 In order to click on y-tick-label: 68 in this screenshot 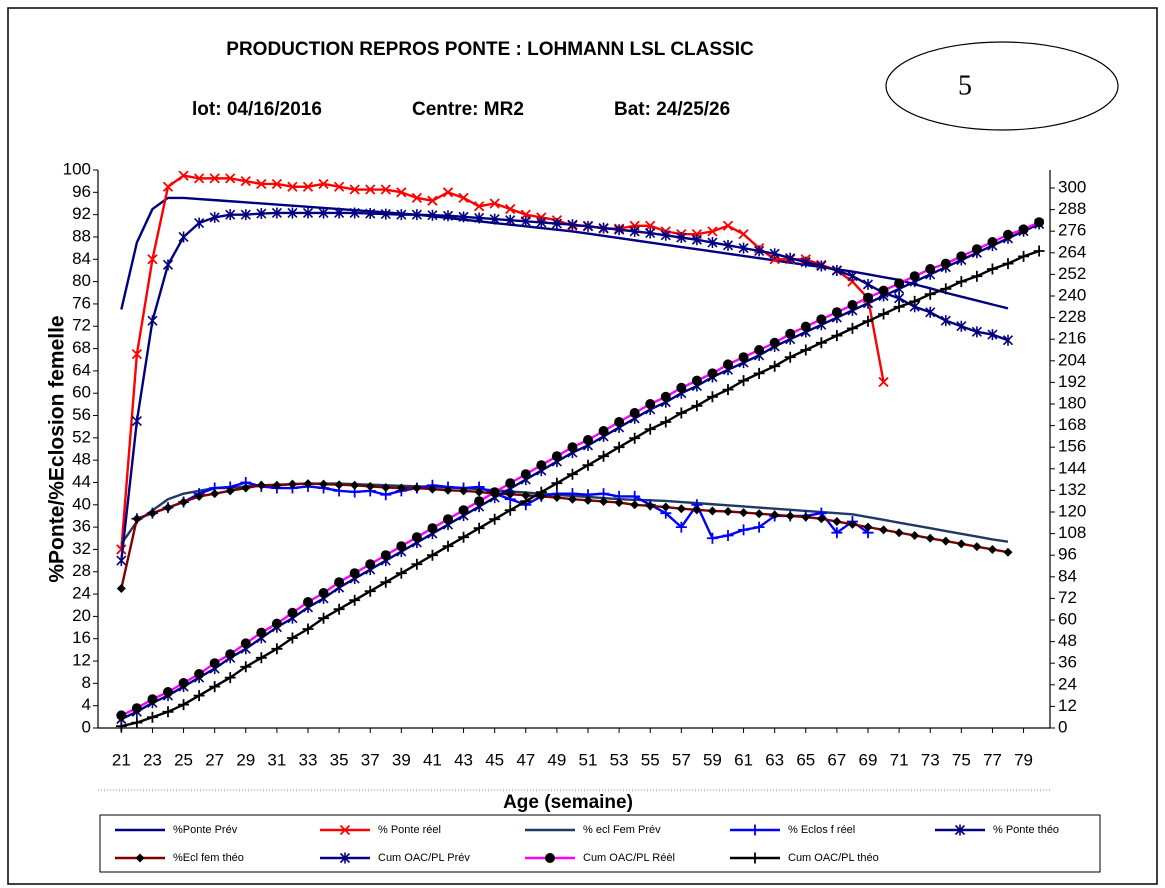, I will do `click(81, 347)`.